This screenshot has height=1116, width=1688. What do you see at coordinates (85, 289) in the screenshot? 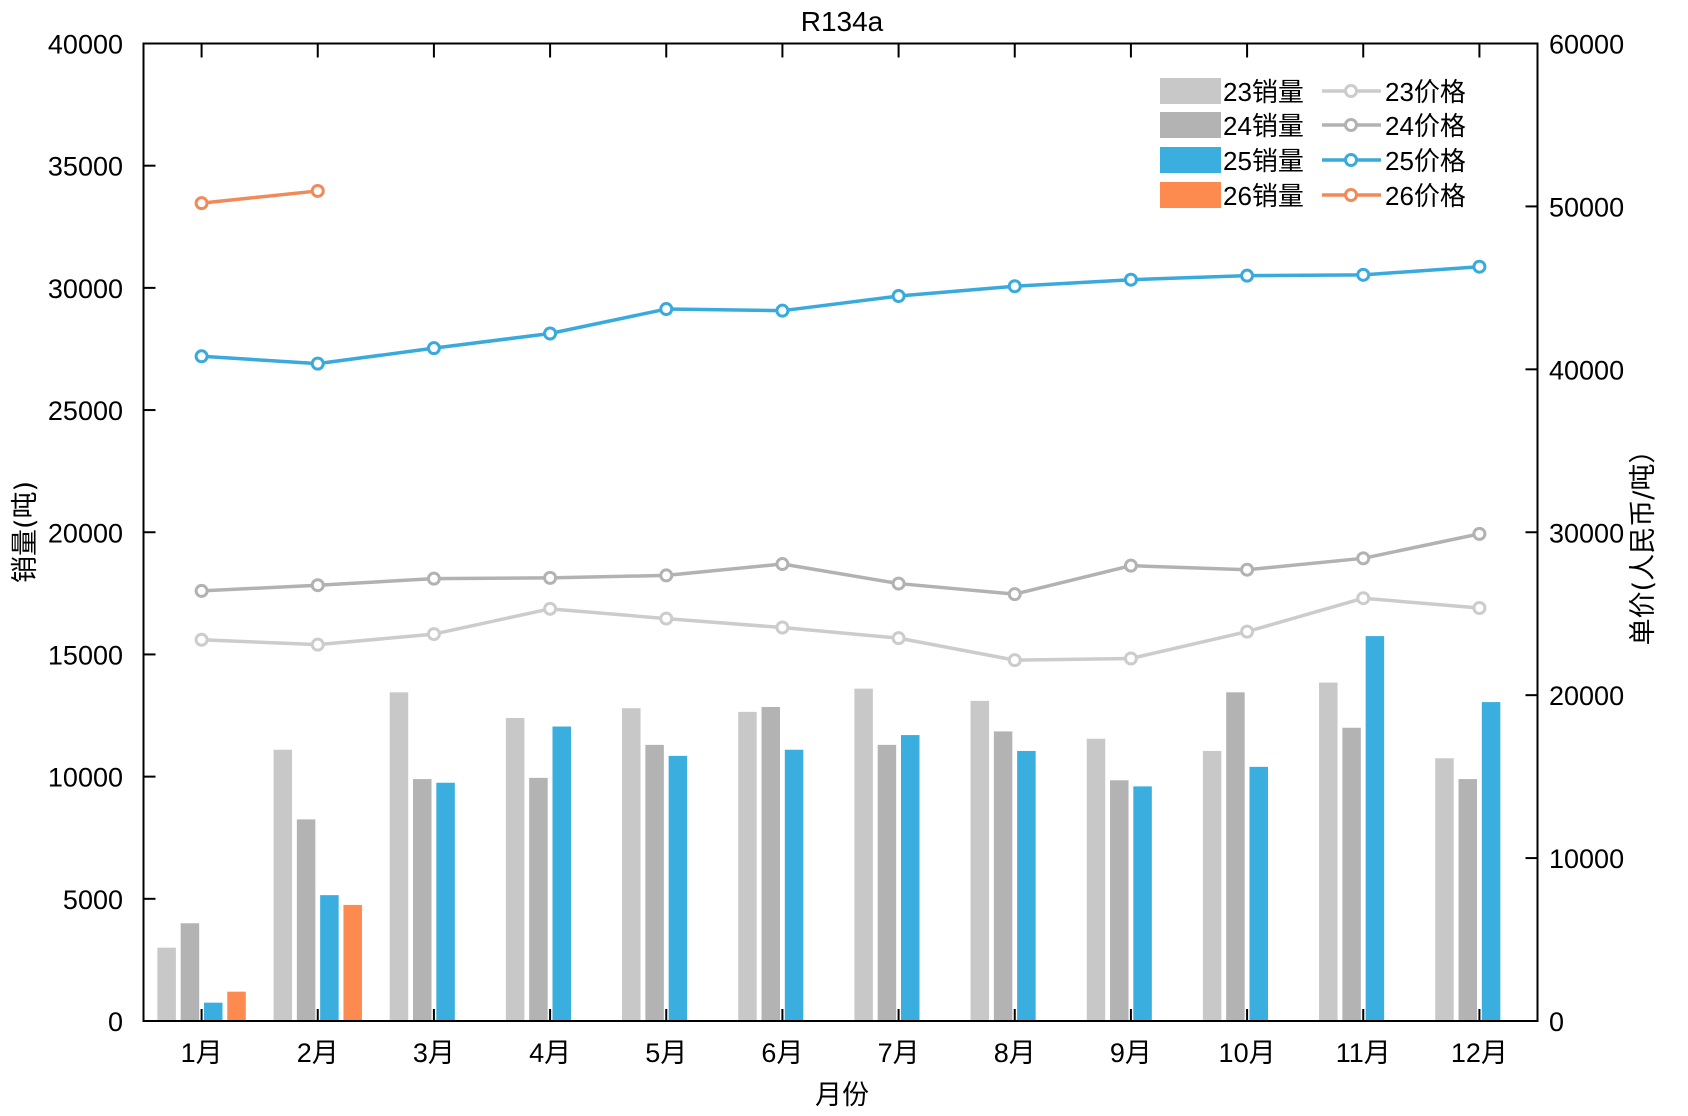
I see `y-tick-label: 30000` at bounding box center [85, 289].